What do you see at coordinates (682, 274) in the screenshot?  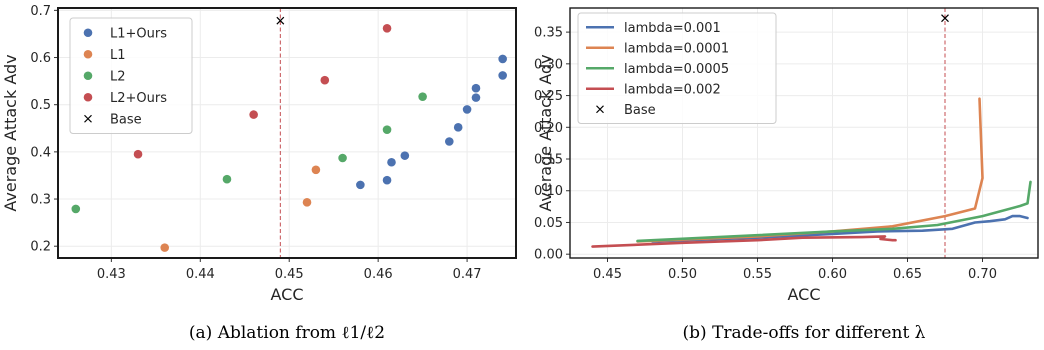 I see `x-tick-label: 0.50` at bounding box center [682, 274].